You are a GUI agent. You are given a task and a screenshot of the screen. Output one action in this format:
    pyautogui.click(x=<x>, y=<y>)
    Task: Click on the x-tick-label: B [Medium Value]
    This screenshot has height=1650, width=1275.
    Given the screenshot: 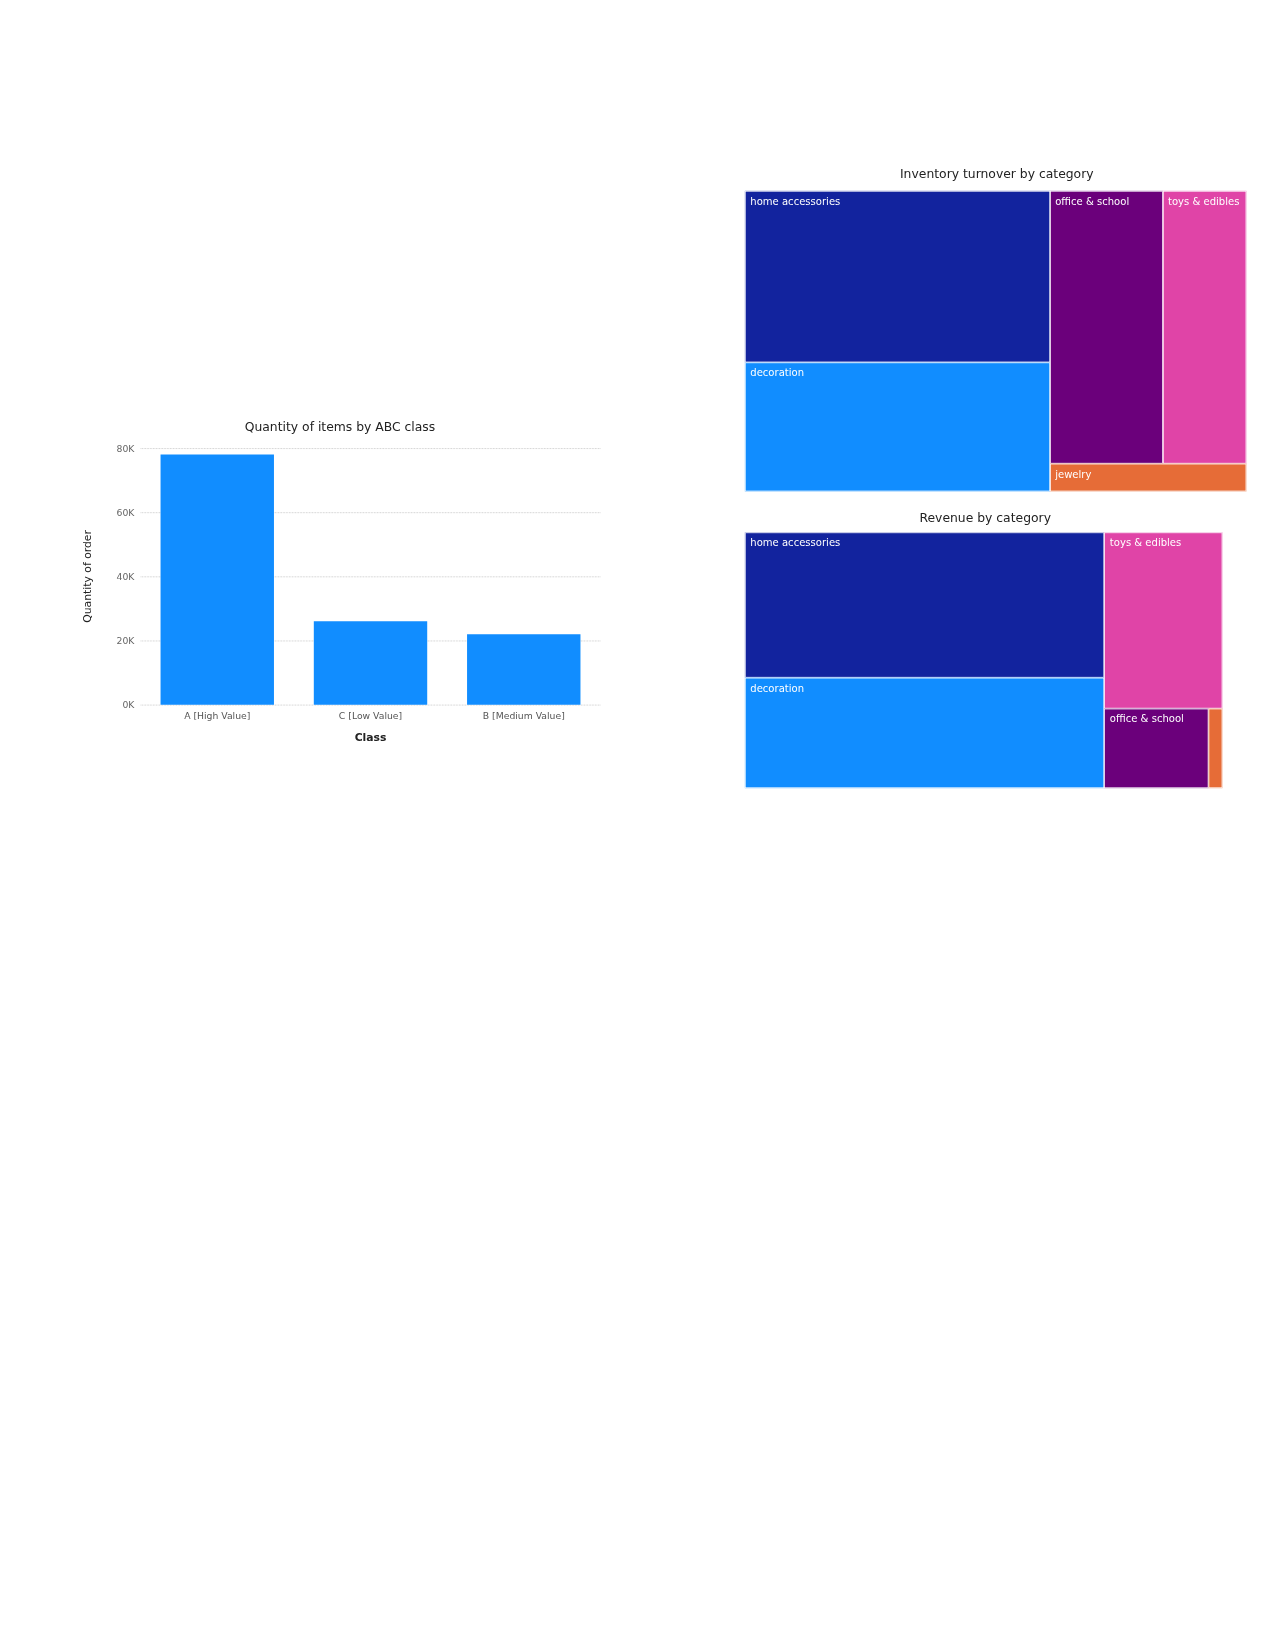 What is the action you would take?
    pyautogui.click(x=523, y=716)
    